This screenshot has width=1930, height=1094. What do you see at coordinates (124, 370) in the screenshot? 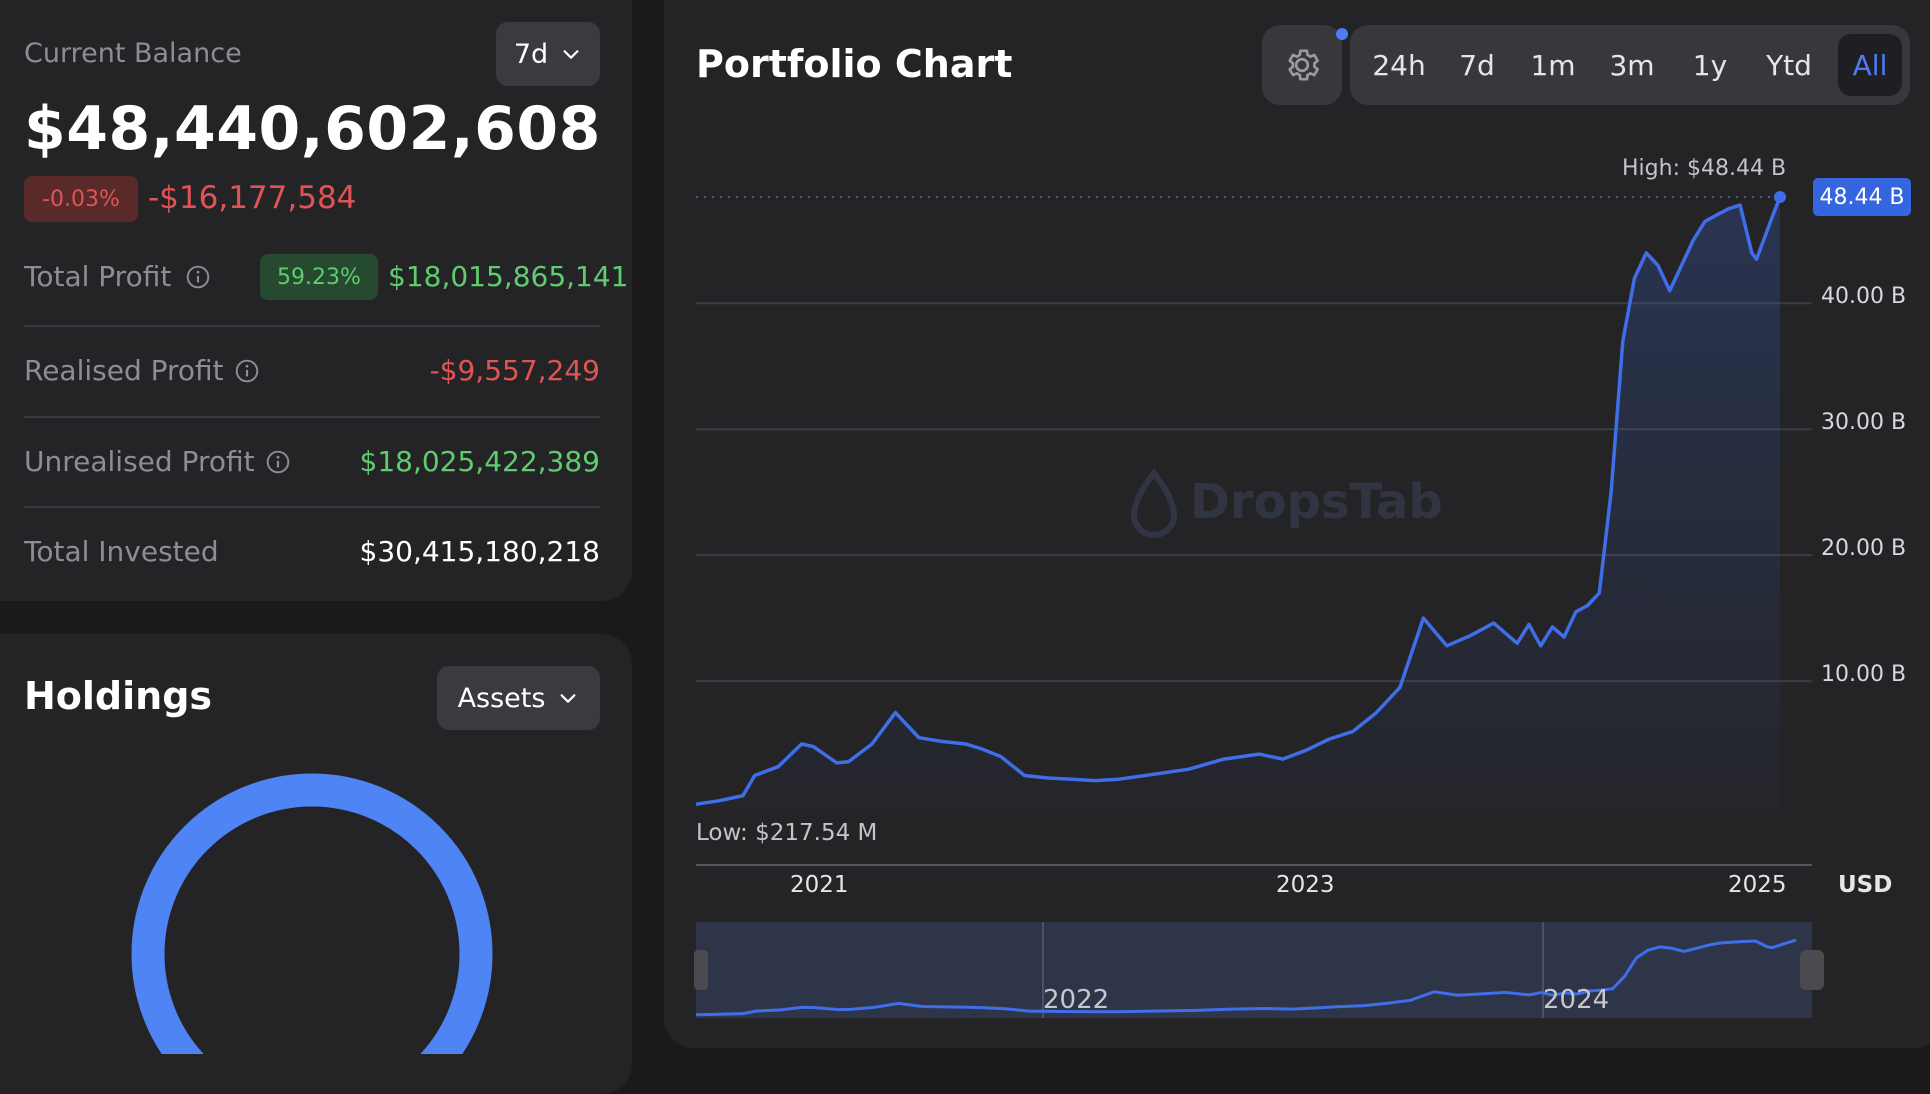
I see `realised-profit-label: Realised Profit` at bounding box center [124, 370].